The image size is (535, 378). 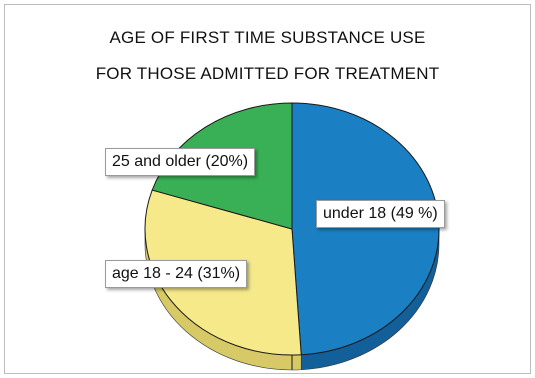 I want to click on slice-label-18-24: age 18 - 24 (31%), so click(x=176, y=274).